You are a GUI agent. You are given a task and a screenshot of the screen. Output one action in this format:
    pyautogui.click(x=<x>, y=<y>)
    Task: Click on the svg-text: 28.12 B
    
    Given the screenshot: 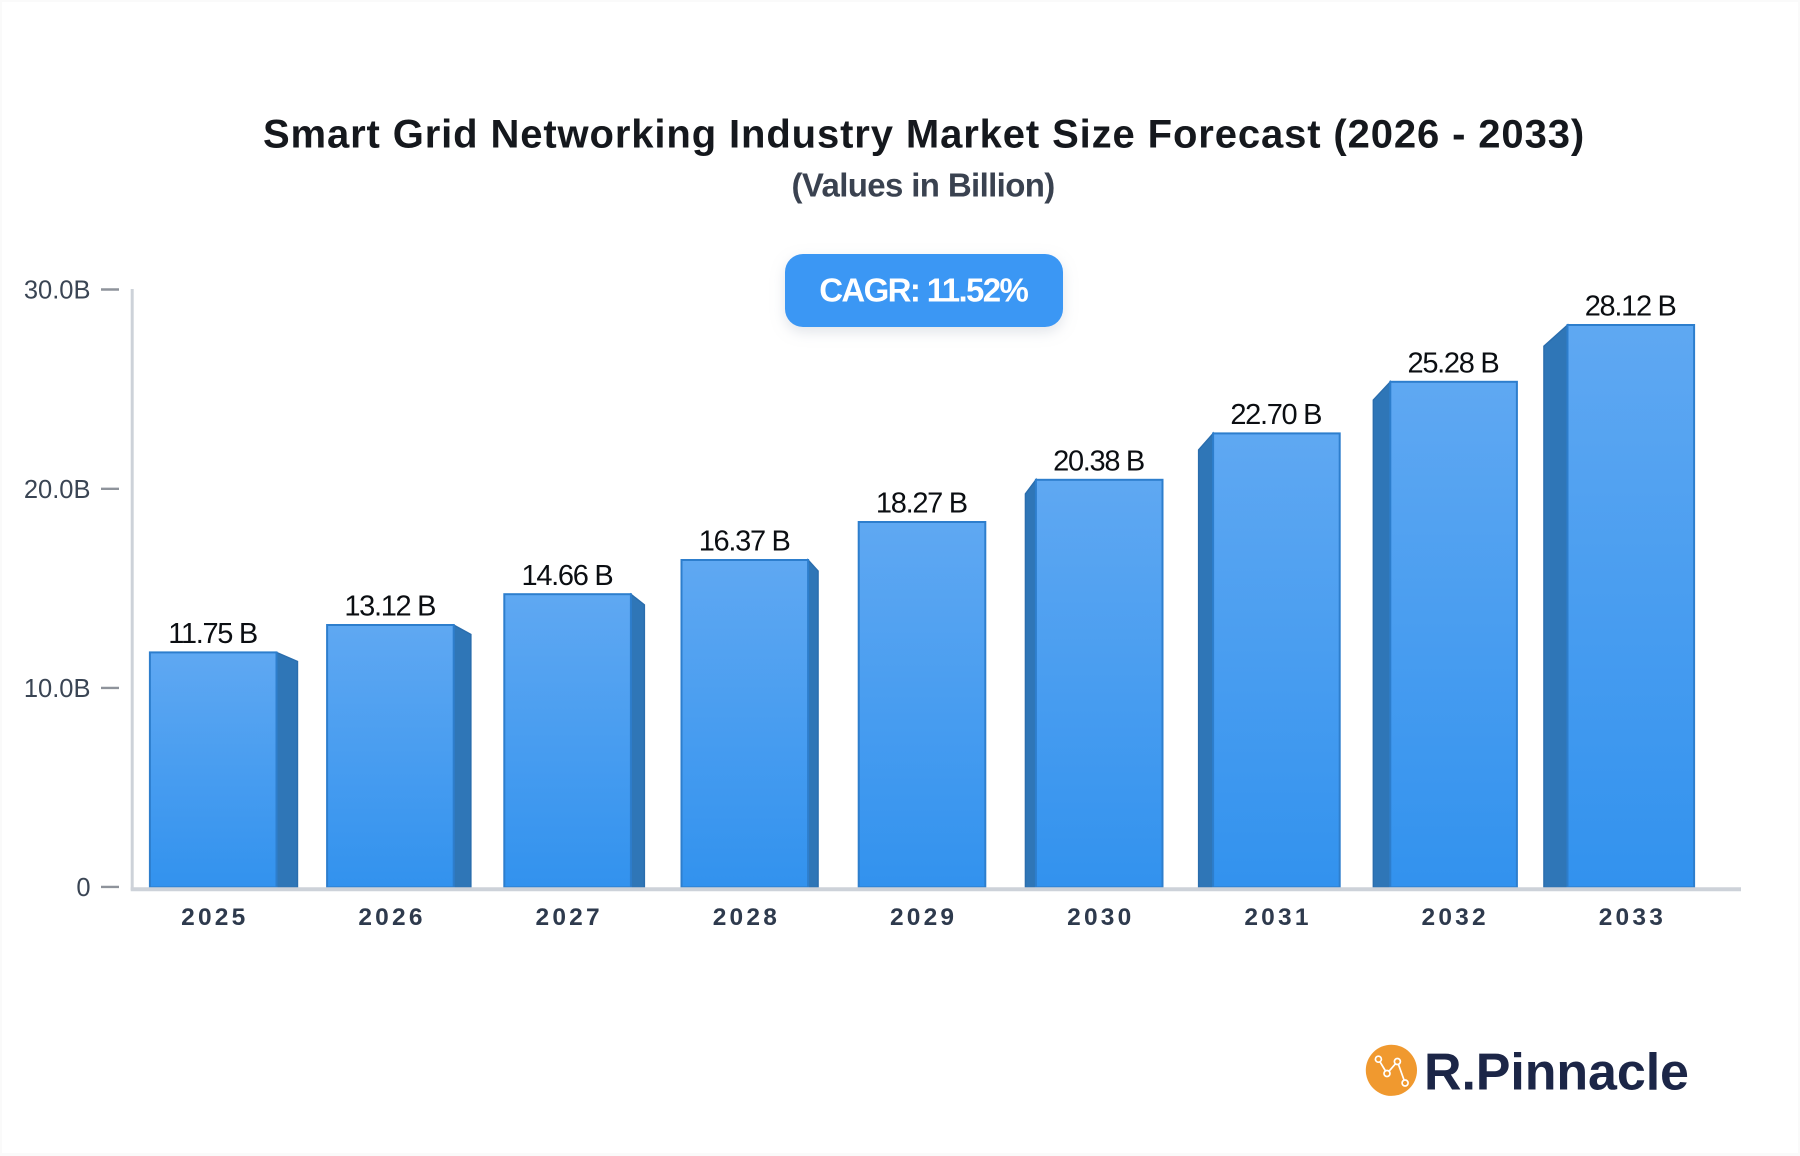 What is the action you would take?
    pyautogui.click(x=1630, y=307)
    